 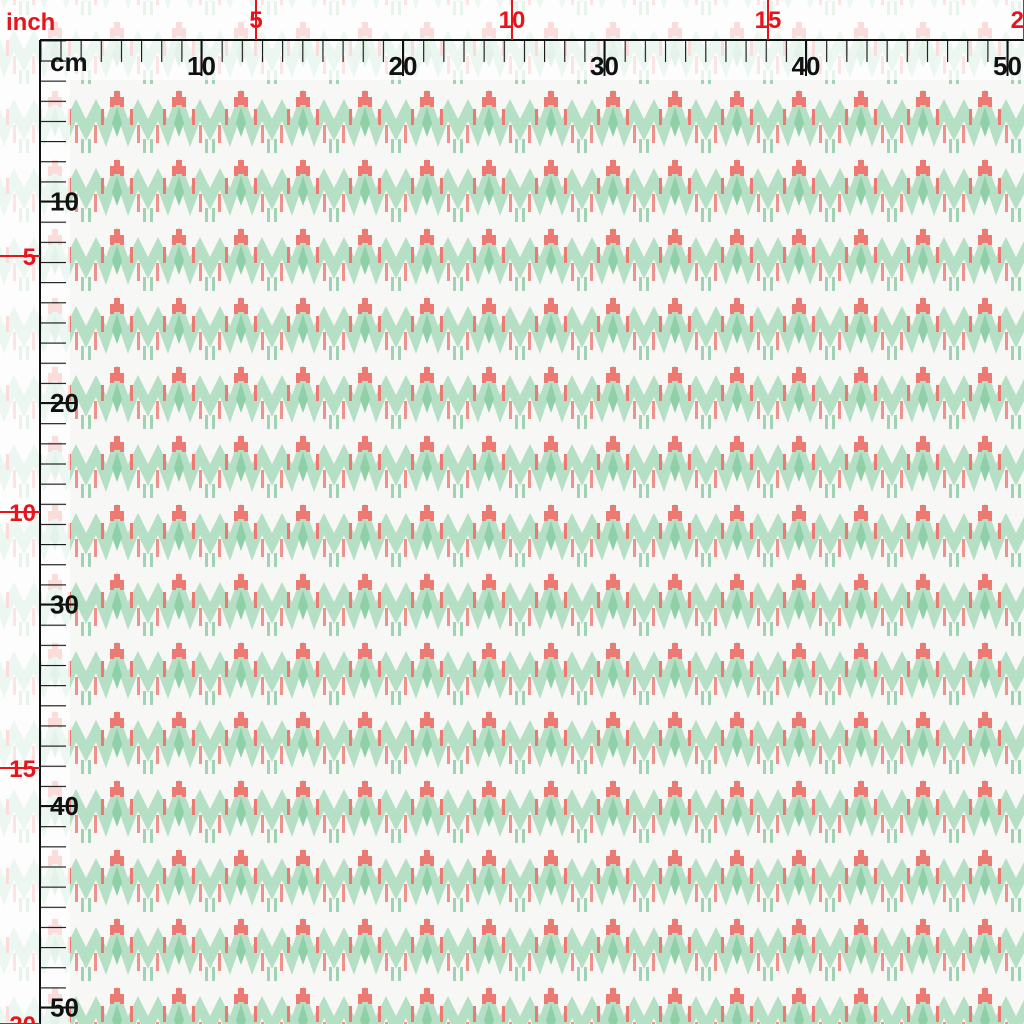 What do you see at coordinates (532, 52) in the screenshot?
I see `top-minor-ticks` at bounding box center [532, 52].